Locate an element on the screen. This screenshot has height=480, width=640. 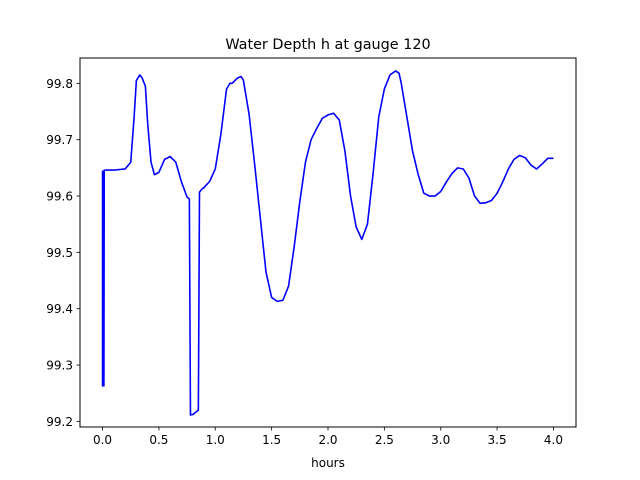
y-tick-label: 99.5 is located at coordinates (59, 253).